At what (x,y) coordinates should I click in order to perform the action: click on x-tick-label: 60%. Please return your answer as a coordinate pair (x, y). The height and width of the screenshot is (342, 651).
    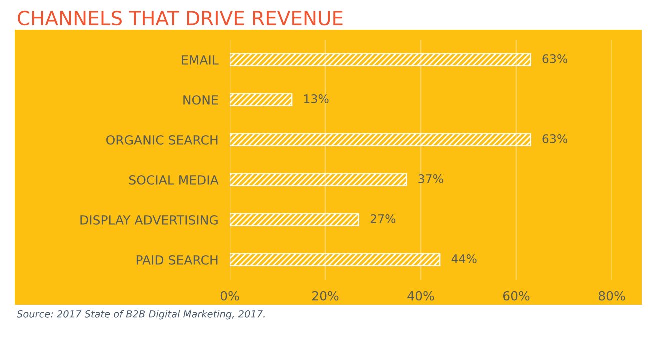
    Looking at the image, I should click on (516, 296).